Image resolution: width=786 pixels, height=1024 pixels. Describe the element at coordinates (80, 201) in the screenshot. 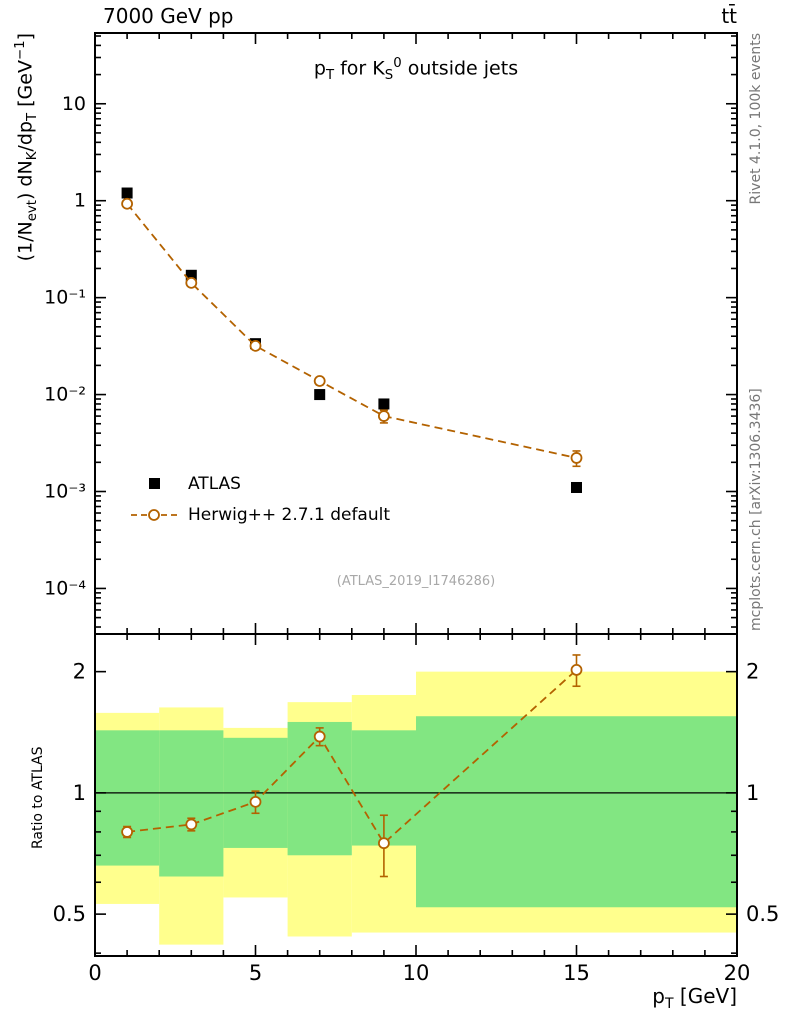

I see `main-y-tick-label: 1` at that location.